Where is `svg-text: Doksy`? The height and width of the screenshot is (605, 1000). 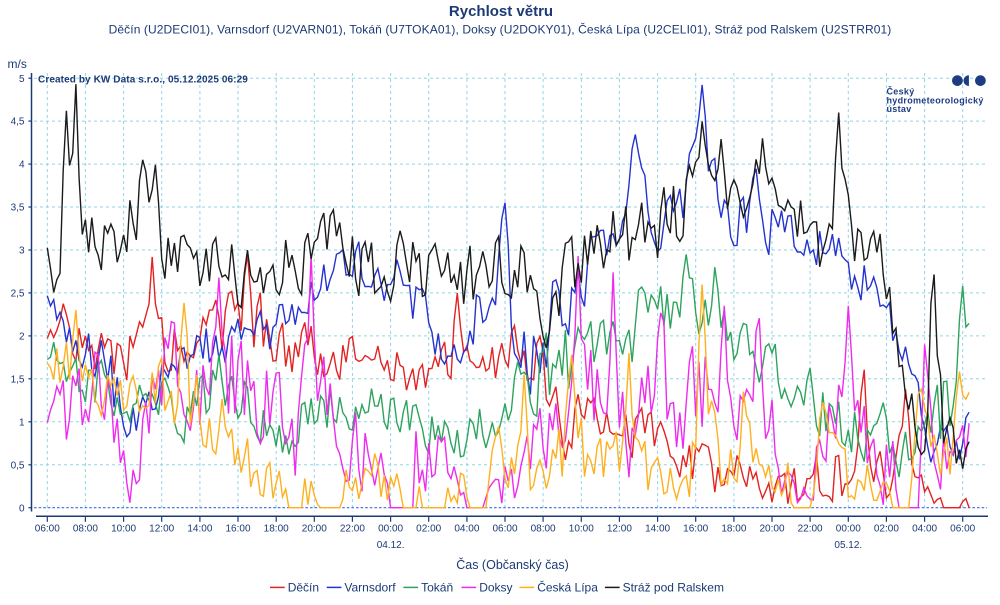 svg-text: Doksy is located at coordinates (495, 587).